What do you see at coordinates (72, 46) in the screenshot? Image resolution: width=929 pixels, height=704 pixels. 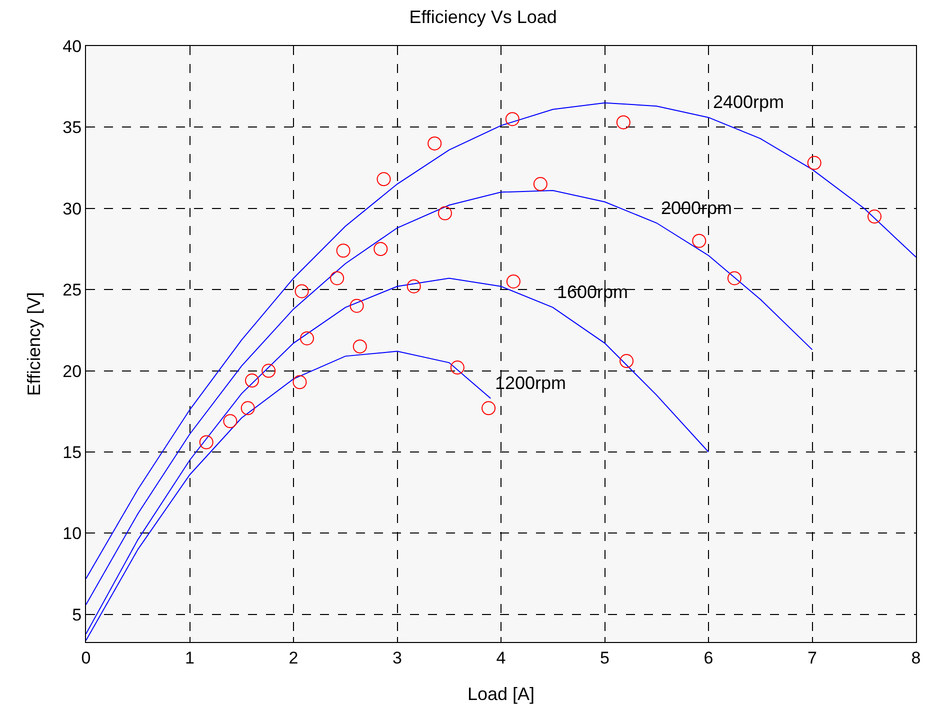 I see `y-tick-label: 40` at bounding box center [72, 46].